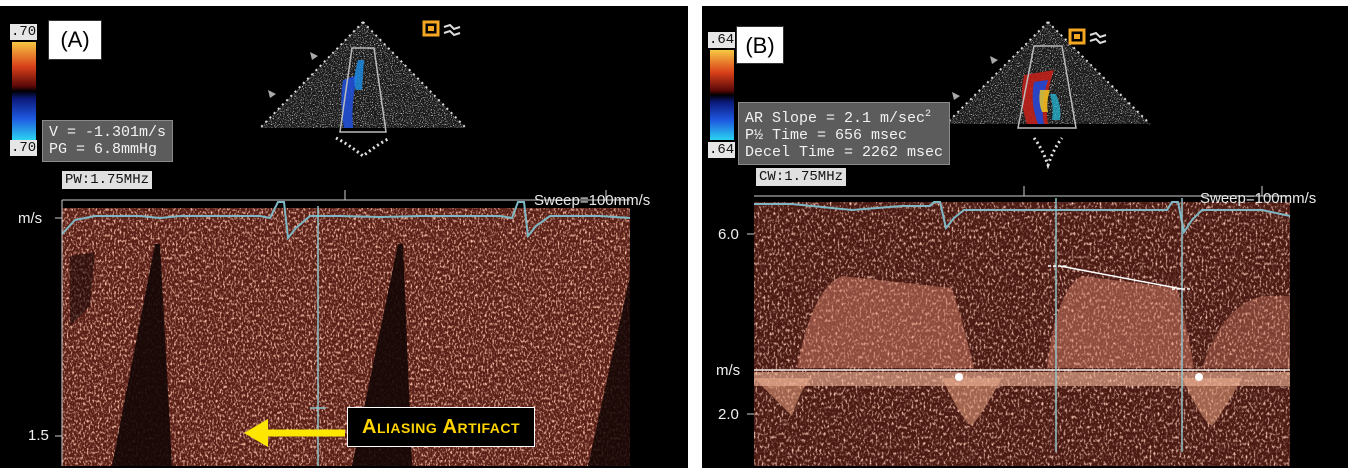  I want to click on y-axis-tick-top: 6.0, so click(728, 234).